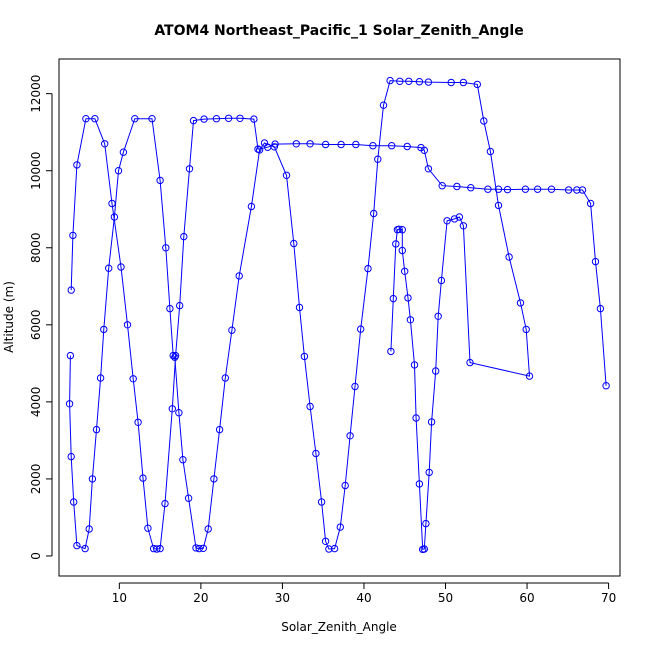 This screenshot has height=650, width=650. Describe the element at coordinates (36, 402) in the screenshot. I see `y-tick-label: 4000` at that location.